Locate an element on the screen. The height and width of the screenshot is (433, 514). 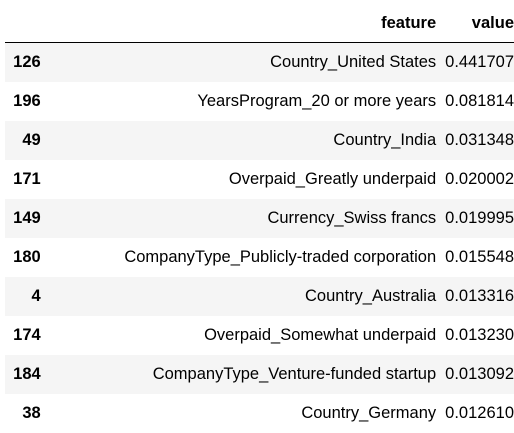
feature-cell: Country_Australia is located at coordinates (241, 296).